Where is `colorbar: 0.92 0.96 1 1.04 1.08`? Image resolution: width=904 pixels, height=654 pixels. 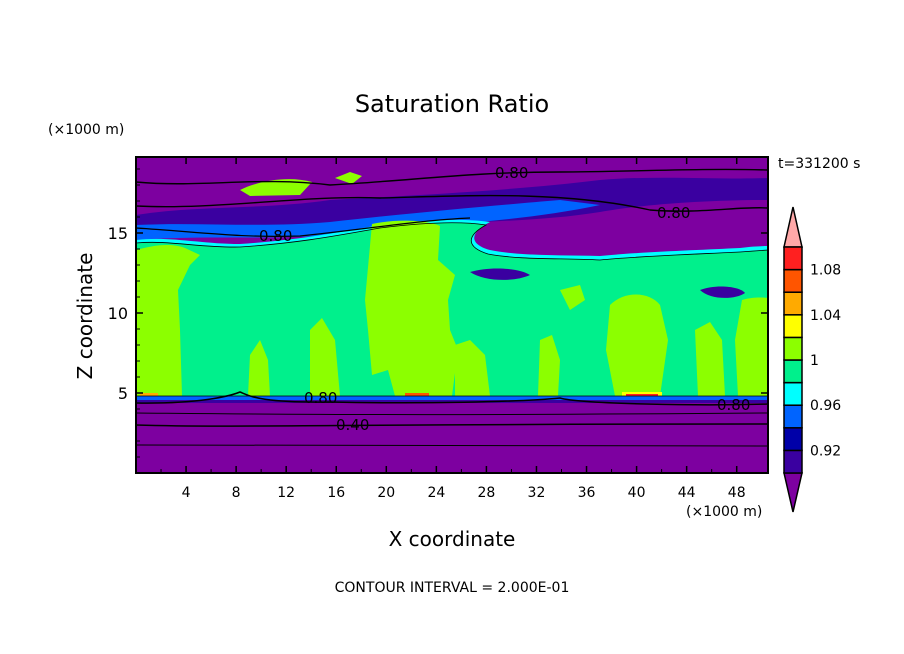
colorbar: 0.92 0.96 1 1.04 1.08 is located at coordinates (812, 359).